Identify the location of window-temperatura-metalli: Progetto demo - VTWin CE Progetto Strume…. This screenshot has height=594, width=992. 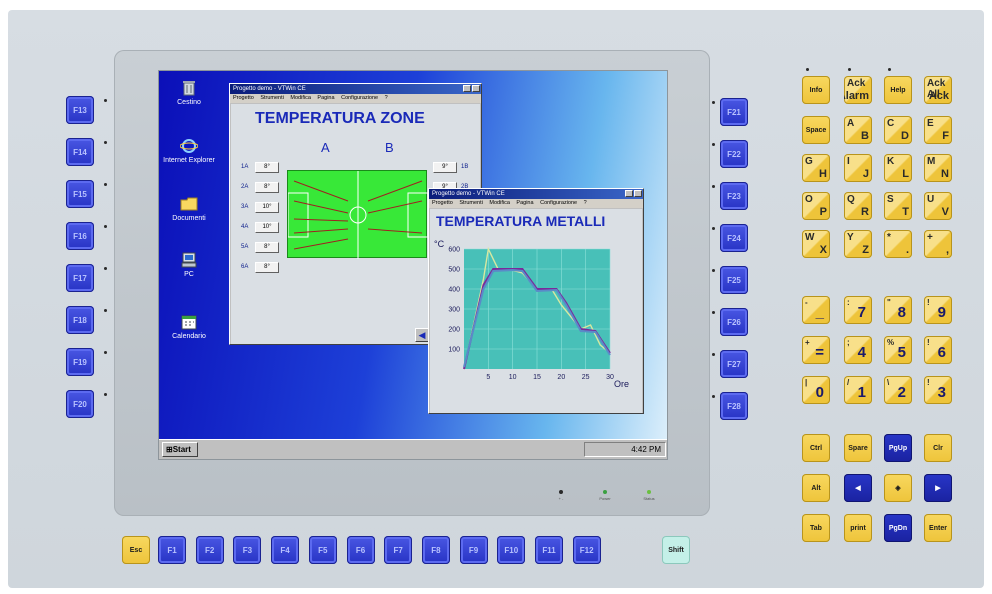
(536, 301).